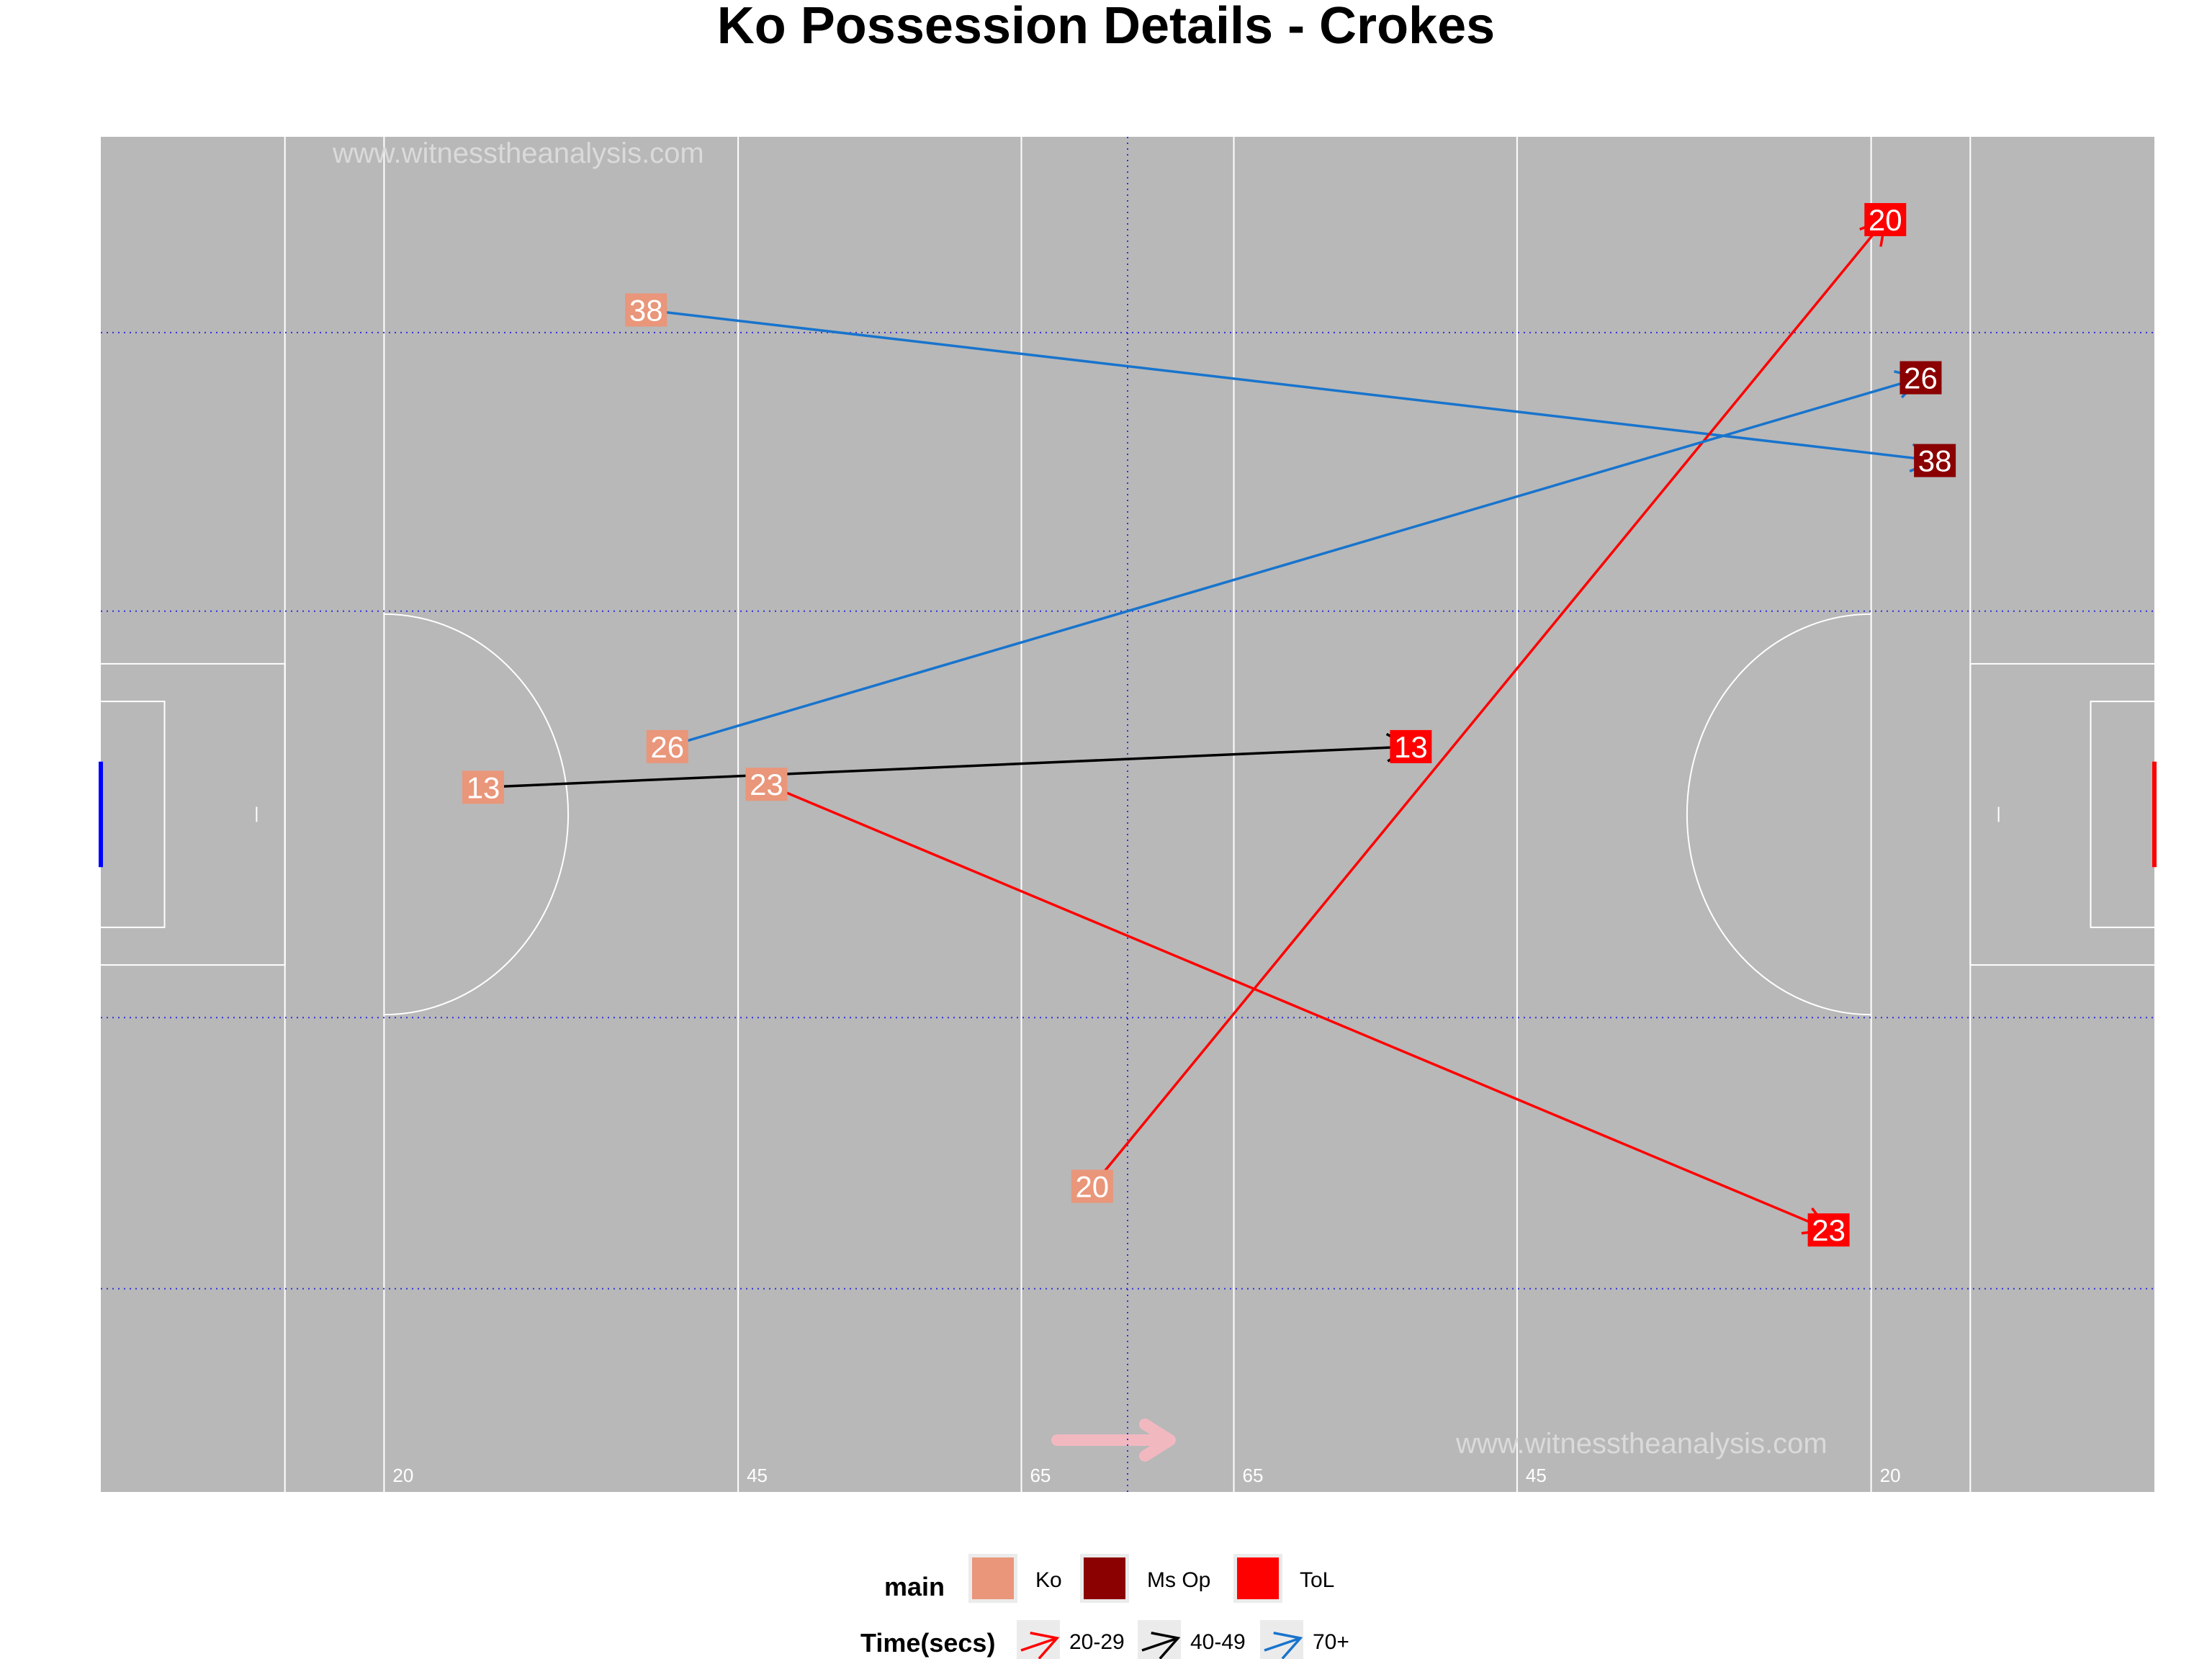  Describe the element at coordinates (1104, 1606) in the screenshot. I see `legend: main Ko Ms Op ToL Time(secs) 20-29 40-49 70+` at that location.